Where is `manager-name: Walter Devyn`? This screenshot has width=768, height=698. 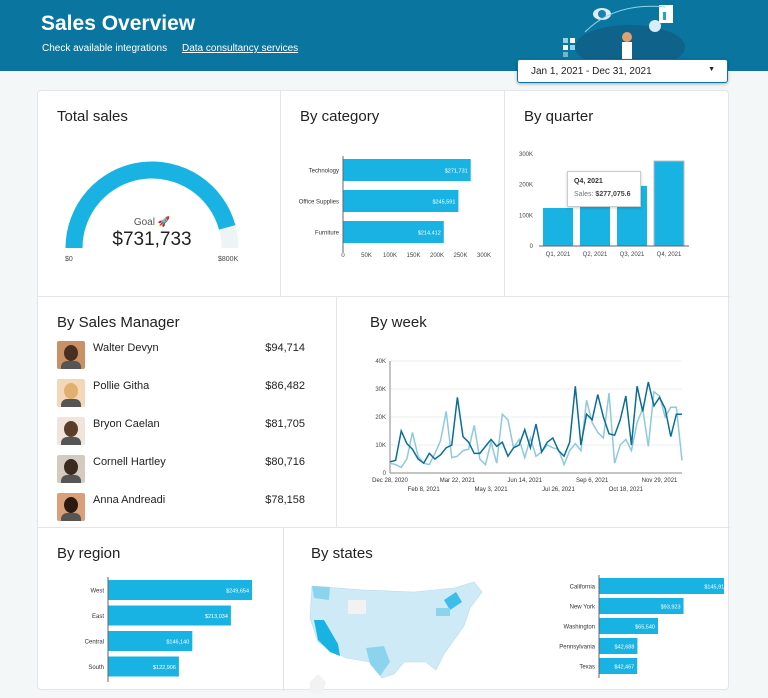 manager-name: Walter Devyn is located at coordinates (126, 348).